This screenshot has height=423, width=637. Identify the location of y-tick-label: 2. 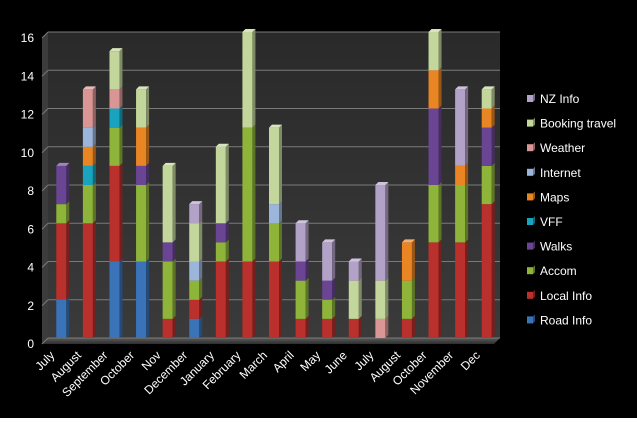
(30, 306).